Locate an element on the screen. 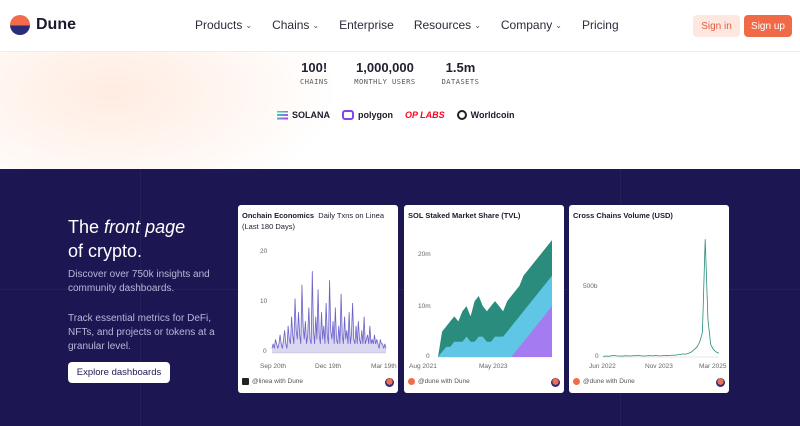  nav-link-label: Resources is located at coordinates (442, 25).